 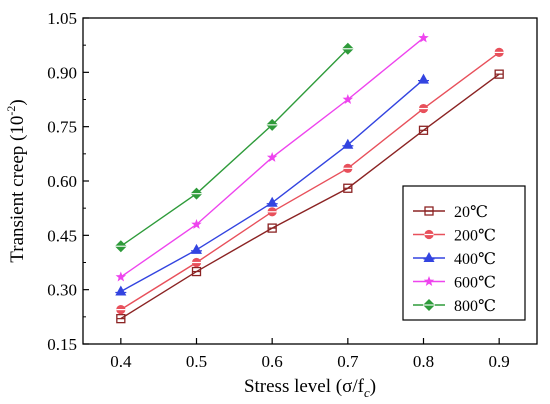 I want to click on legend: 20℃ 200℃ 400℃ 600℃ 800℃, so click(x=464, y=253).